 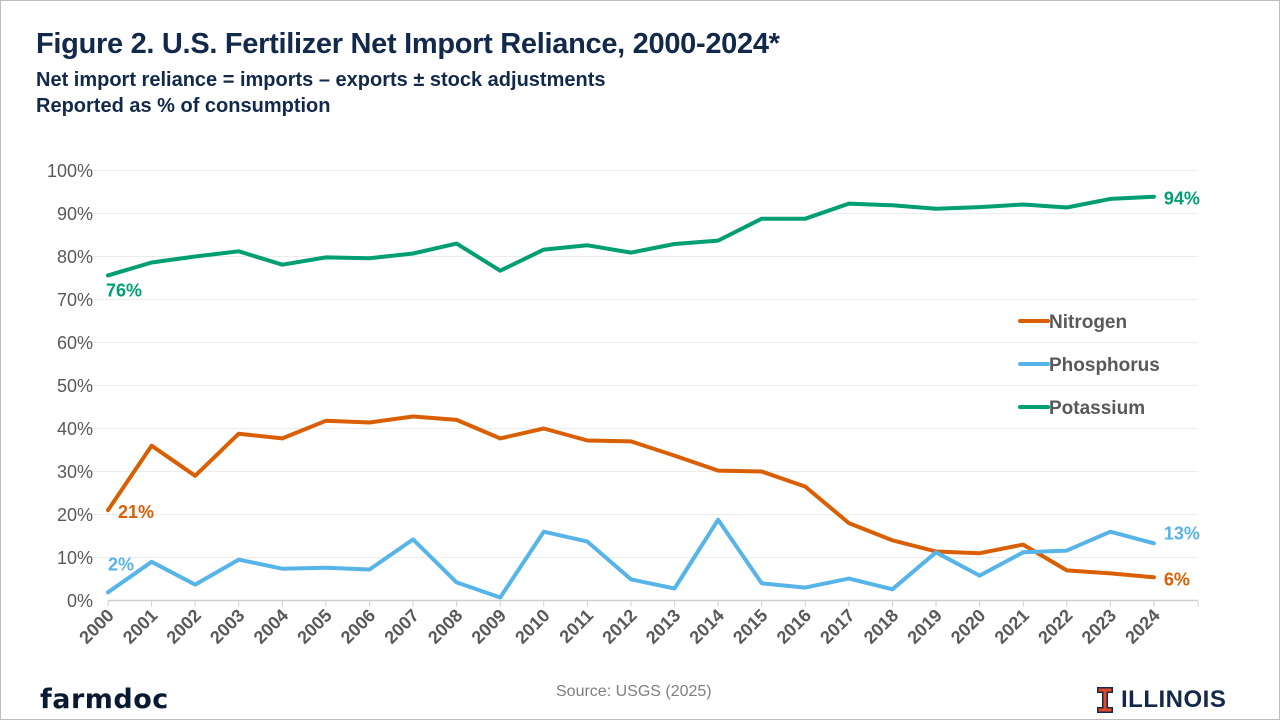 What do you see at coordinates (75, 214) in the screenshot?
I see `y-tick-label: 90%` at bounding box center [75, 214].